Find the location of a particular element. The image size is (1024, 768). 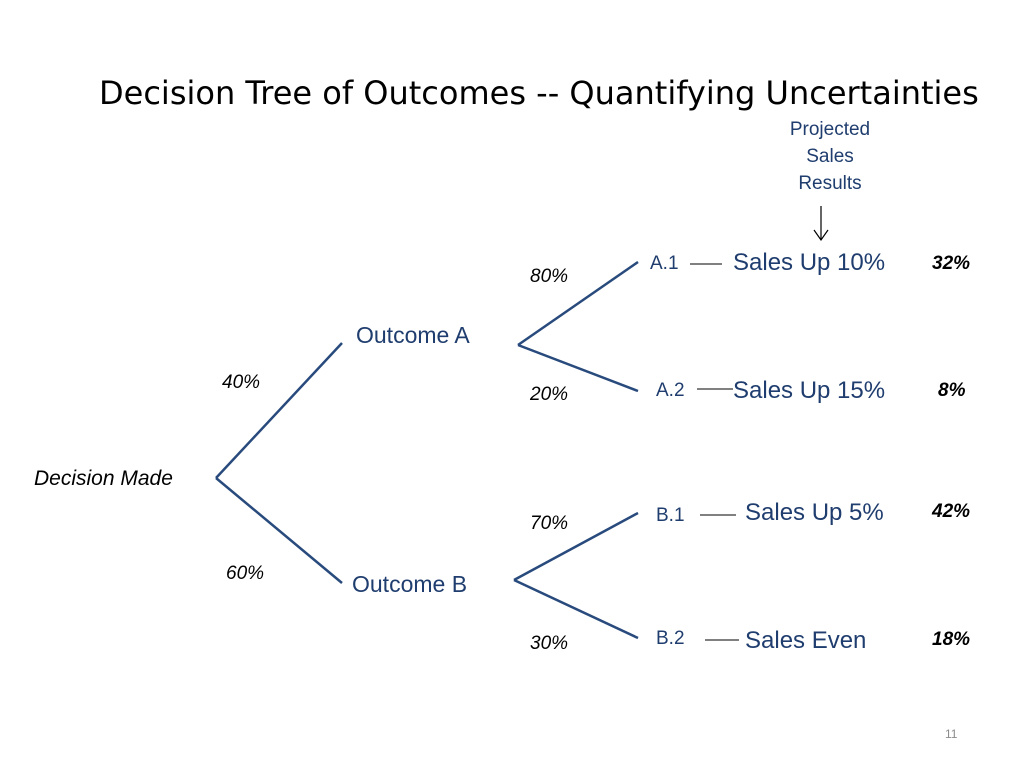

leaf-b2-code: B.2 is located at coordinates (670, 638).